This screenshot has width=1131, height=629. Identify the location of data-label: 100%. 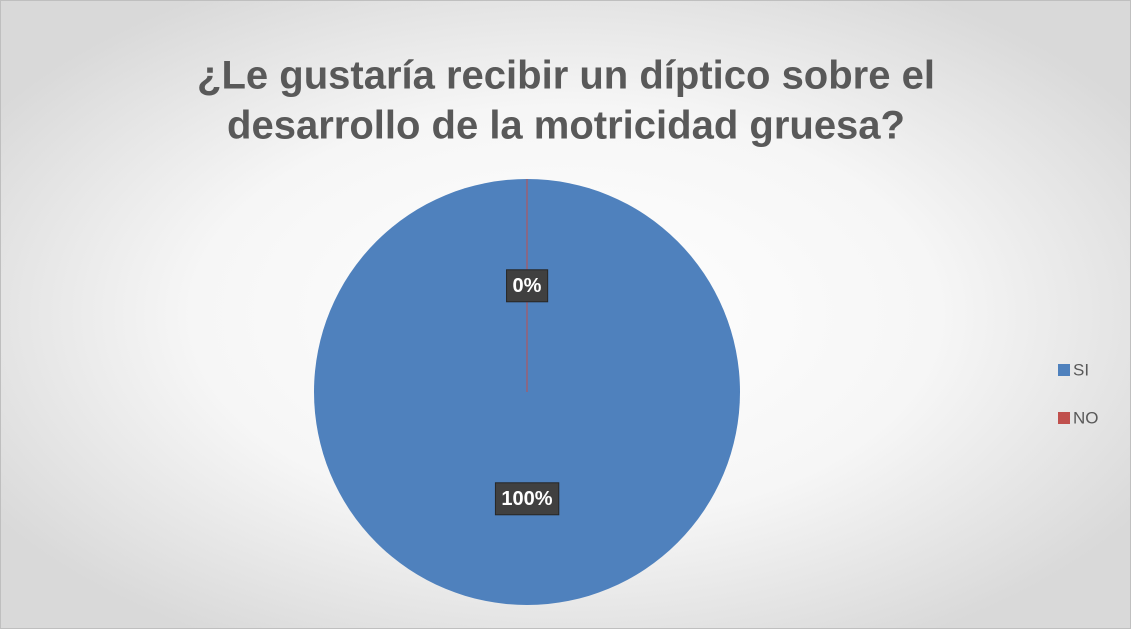
(526, 499).